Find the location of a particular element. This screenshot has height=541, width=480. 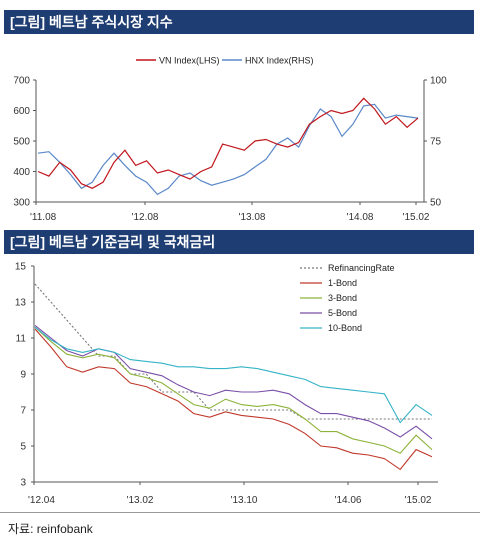

x-tick-label: '11.08 is located at coordinates (43, 217).